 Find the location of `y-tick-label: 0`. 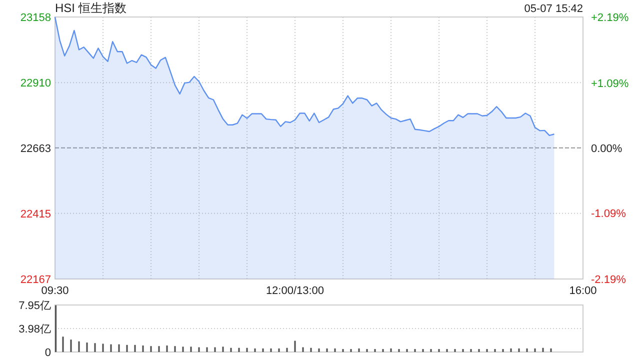

y-tick-label: 0 is located at coordinates (47, 353).